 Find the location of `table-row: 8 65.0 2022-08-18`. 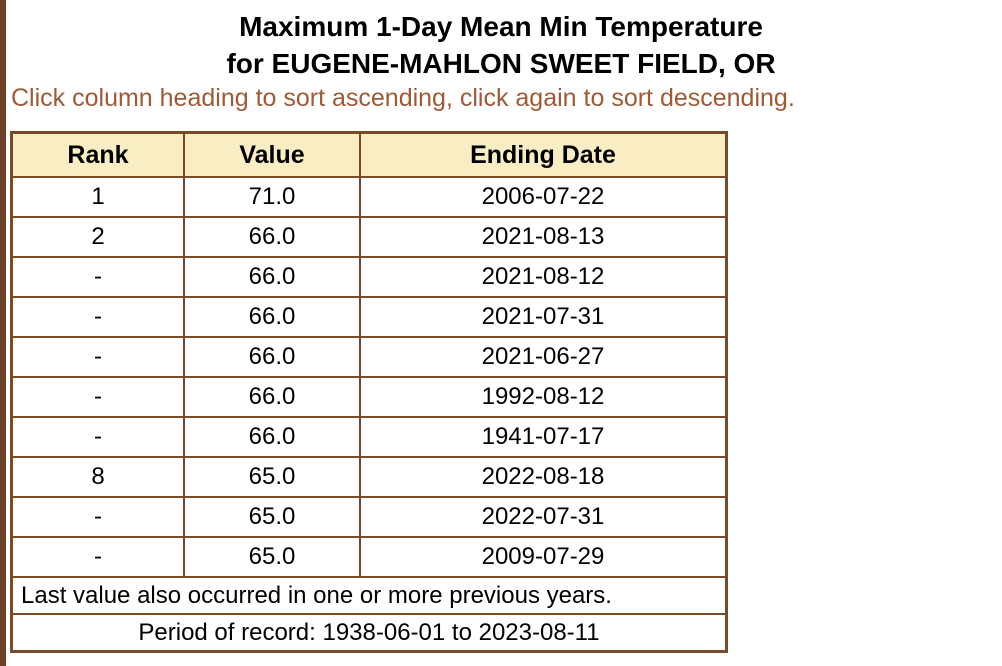

table-row: 8 65.0 2022-08-18 is located at coordinates (369, 477).